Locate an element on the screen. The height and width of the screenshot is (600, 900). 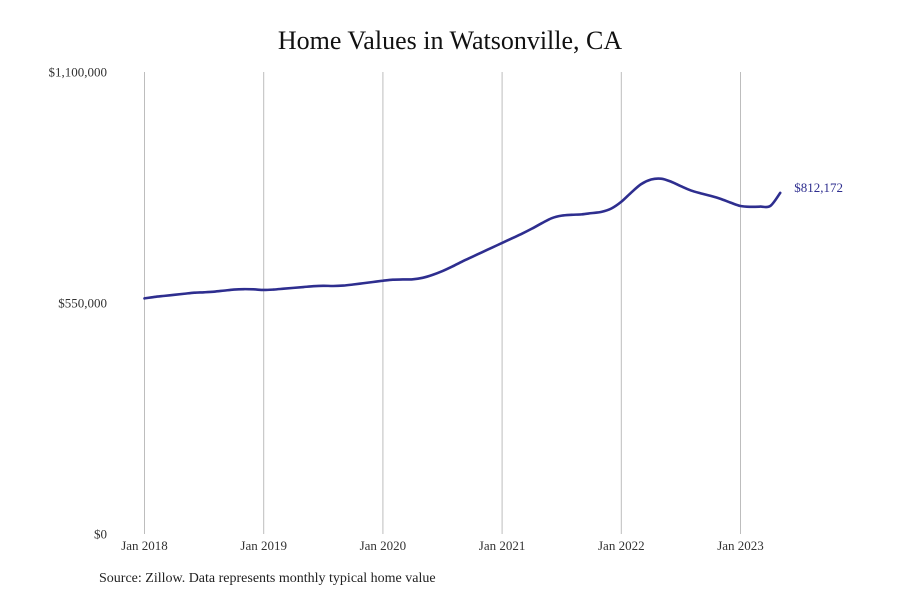
x-tick-label: Jan 2020 is located at coordinates (383, 545).